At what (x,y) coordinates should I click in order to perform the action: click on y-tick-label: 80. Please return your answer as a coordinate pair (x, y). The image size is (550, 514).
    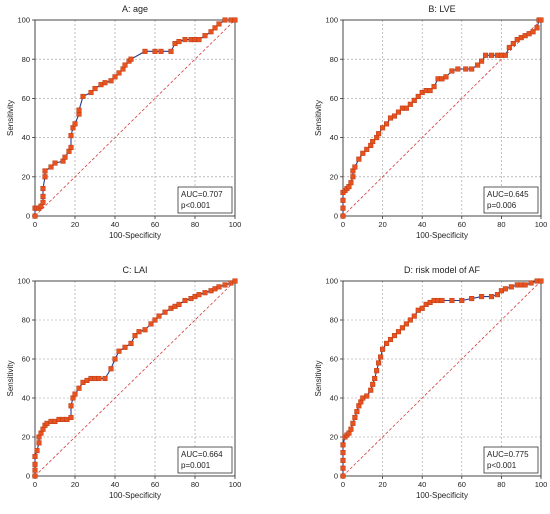
    Looking at the image, I should click on (26, 320).